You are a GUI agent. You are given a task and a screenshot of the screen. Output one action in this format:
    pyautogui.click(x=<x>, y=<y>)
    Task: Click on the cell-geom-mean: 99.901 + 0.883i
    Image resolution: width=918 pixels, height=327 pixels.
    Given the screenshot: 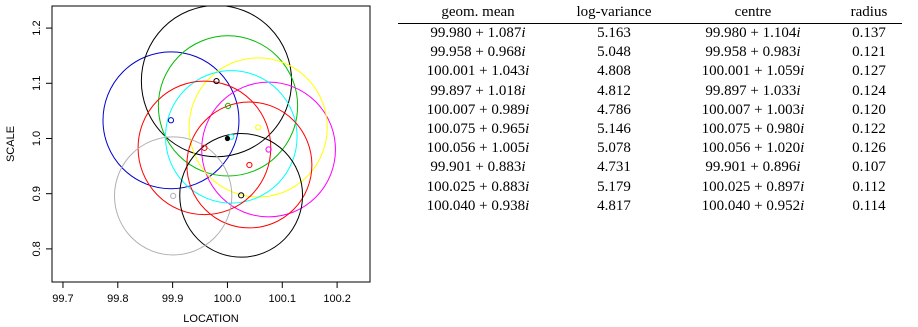 What is the action you would take?
    pyautogui.click(x=478, y=167)
    